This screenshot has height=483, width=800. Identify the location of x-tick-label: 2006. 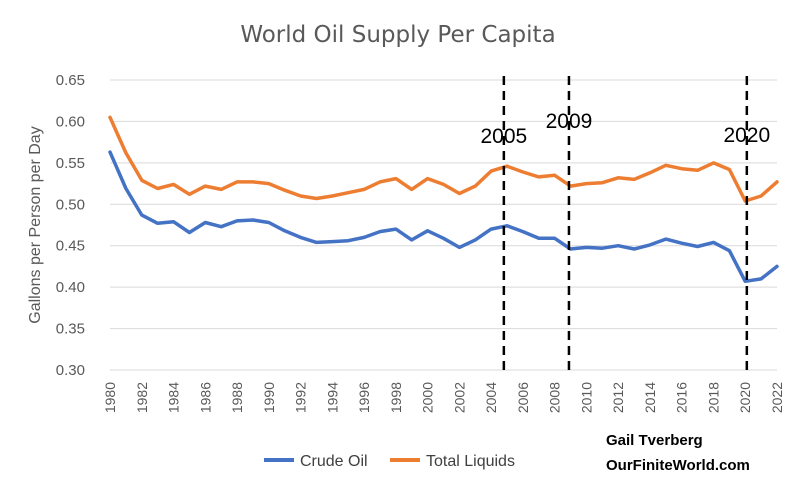
(523, 397).